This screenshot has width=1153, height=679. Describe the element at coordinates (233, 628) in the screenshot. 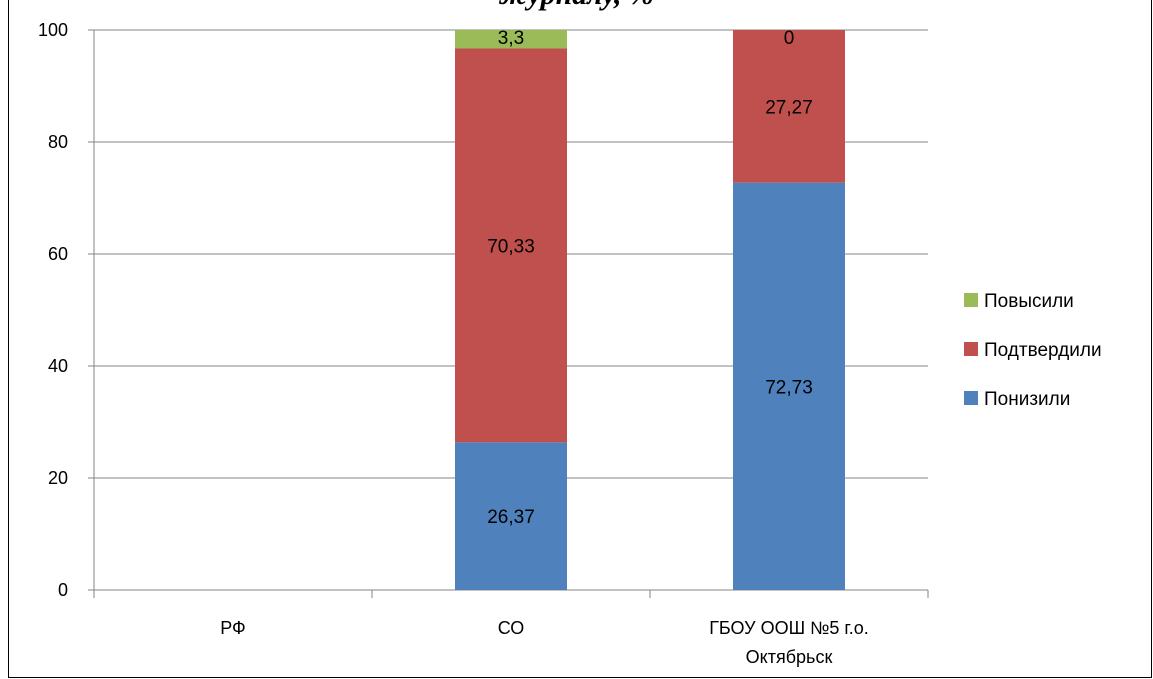

I see `x-category-label: РФ` at that location.